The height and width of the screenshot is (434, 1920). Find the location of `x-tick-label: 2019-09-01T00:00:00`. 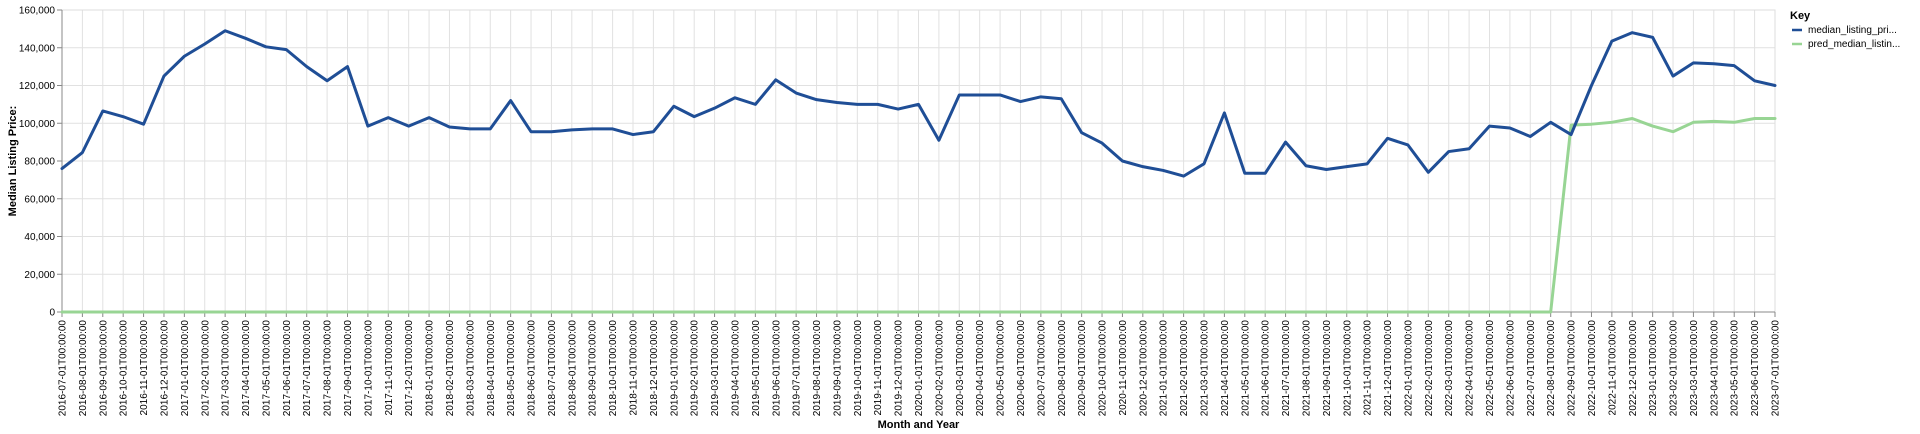

x-tick-label: 2019-09-01T00:00:00 is located at coordinates (837, 368).